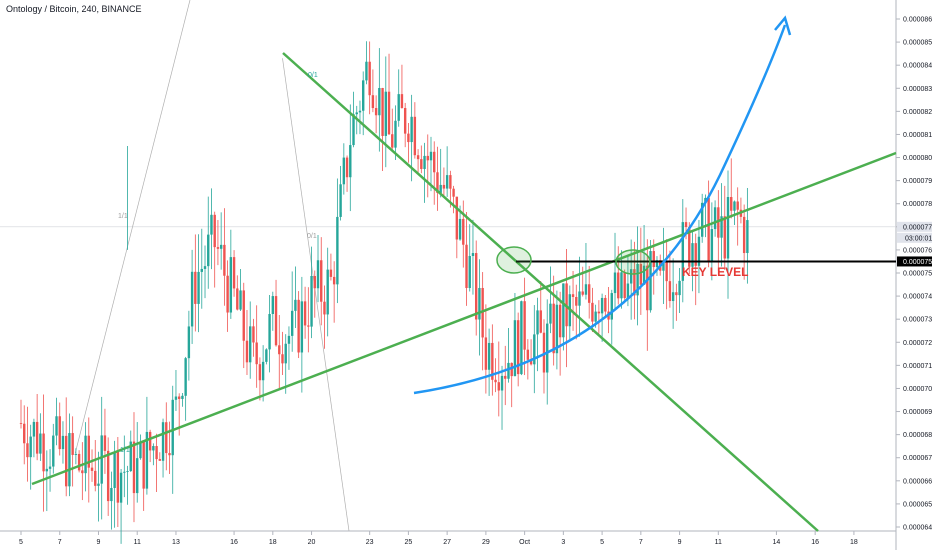 The image size is (932, 550). Describe the element at coordinates (514, 260) in the screenshot. I see `breakout-circle-left` at that location.